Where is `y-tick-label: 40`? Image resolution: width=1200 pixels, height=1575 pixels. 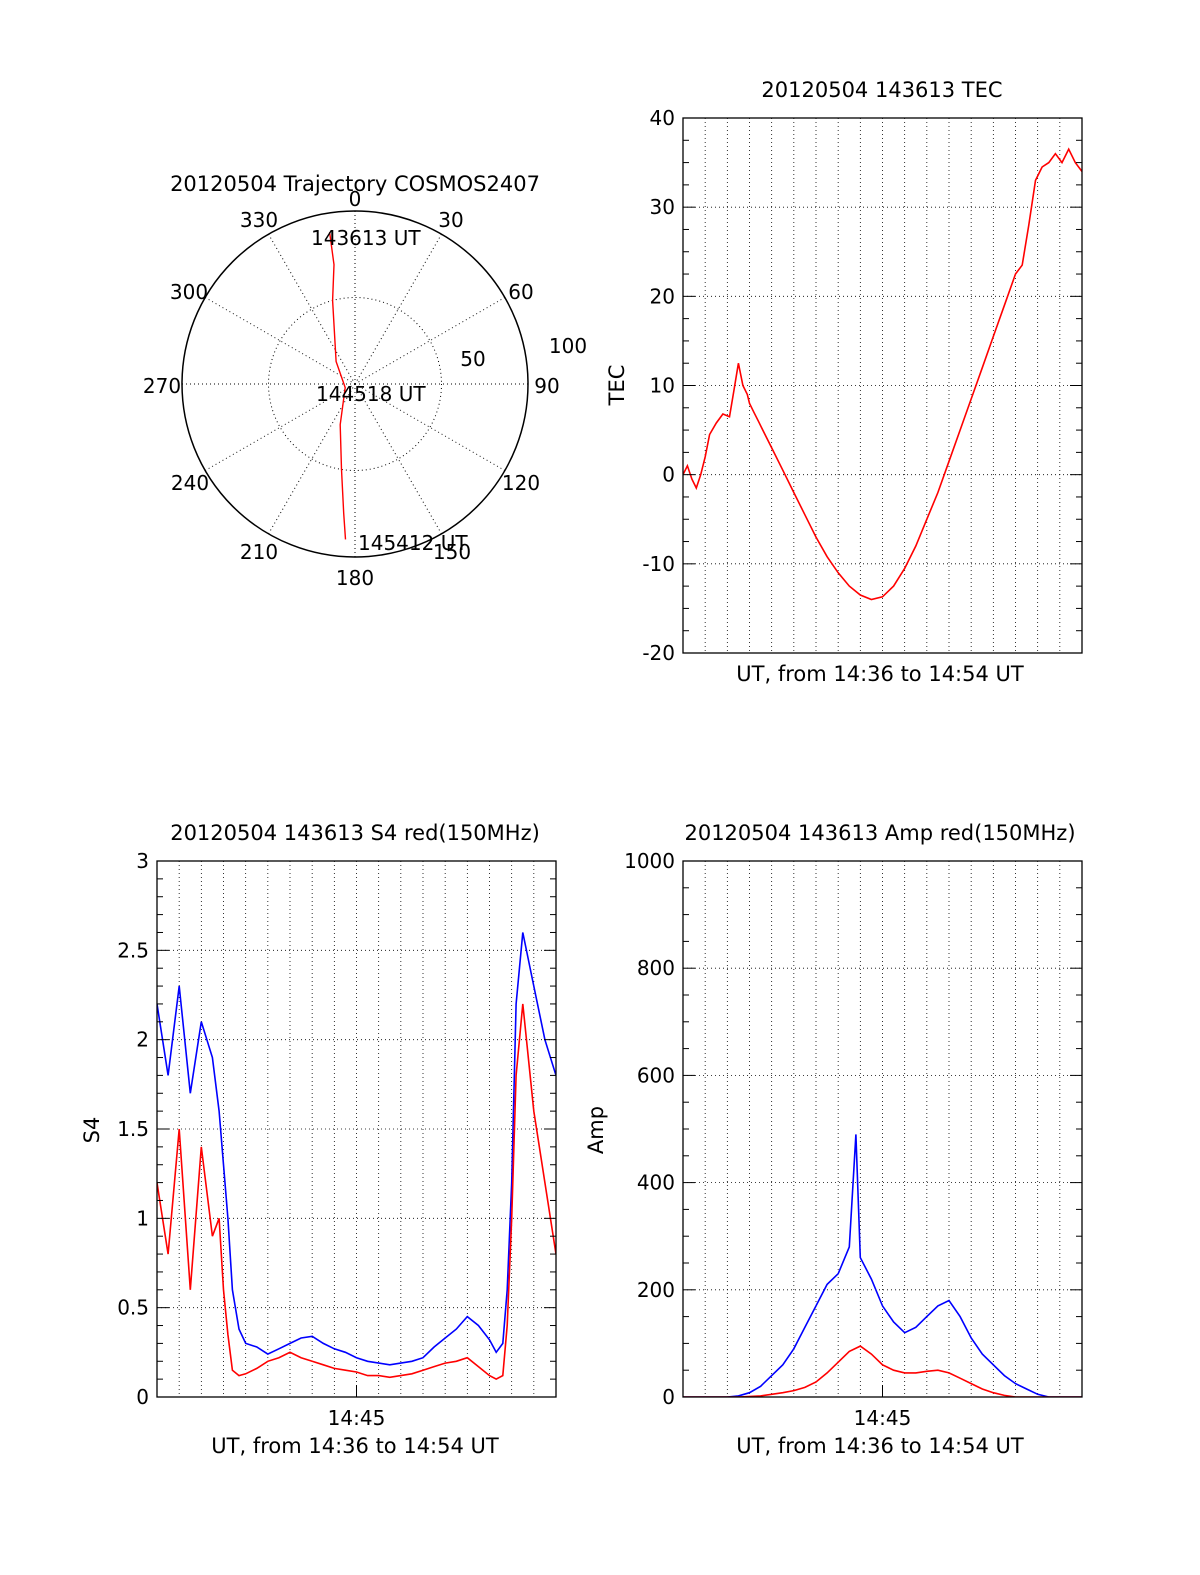 y-tick-label: 40 is located at coordinates (662, 118).